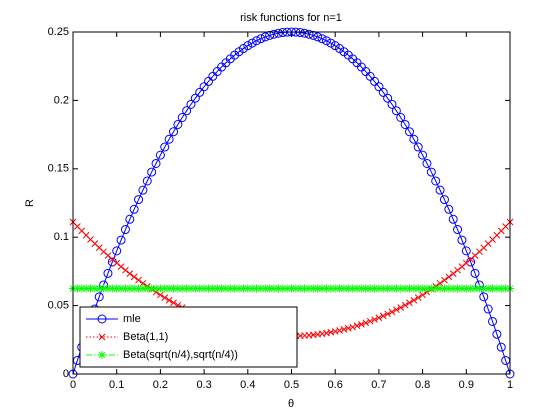  What do you see at coordinates (102, 337) in the screenshot?
I see `legend-marker` at bounding box center [102, 337].